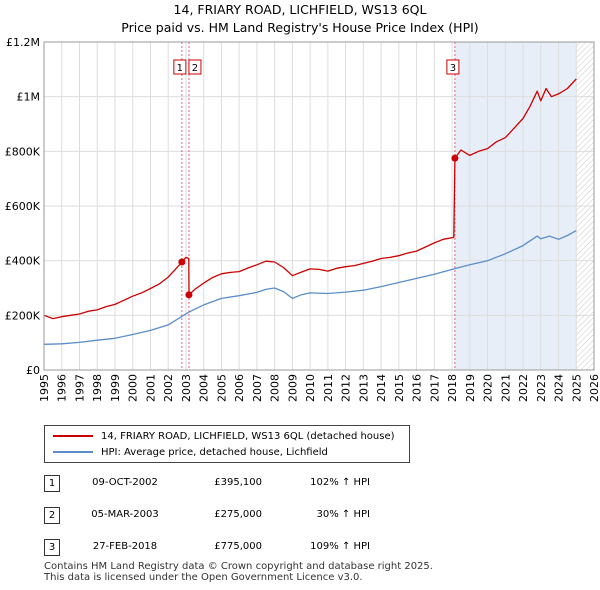 This screenshot has height=590, width=600. I want to click on x-tick-label: 2002, so click(168, 388).